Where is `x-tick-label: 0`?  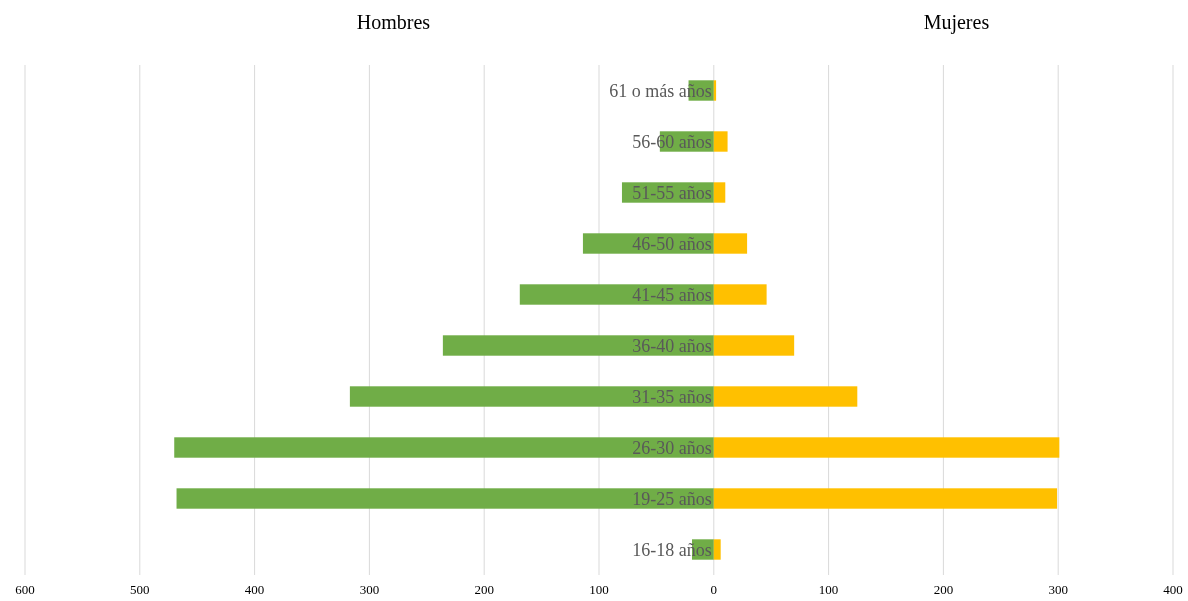 x-tick-label: 0 is located at coordinates (714, 589).